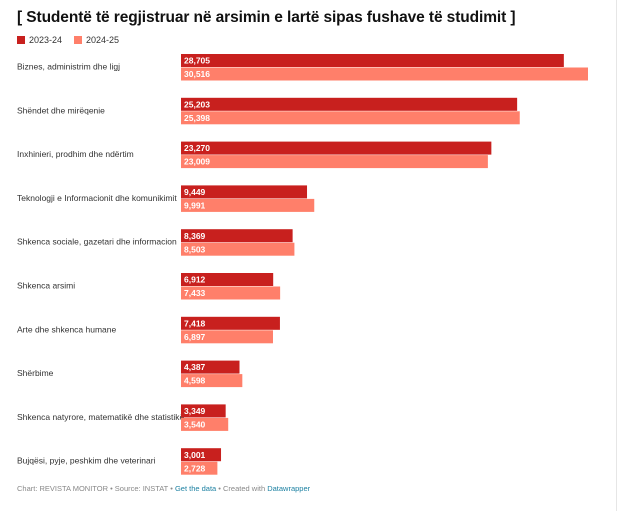  What do you see at coordinates (67, 329) in the screenshot?
I see `category-label: Arte dhe shkenca humane` at bounding box center [67, 329].